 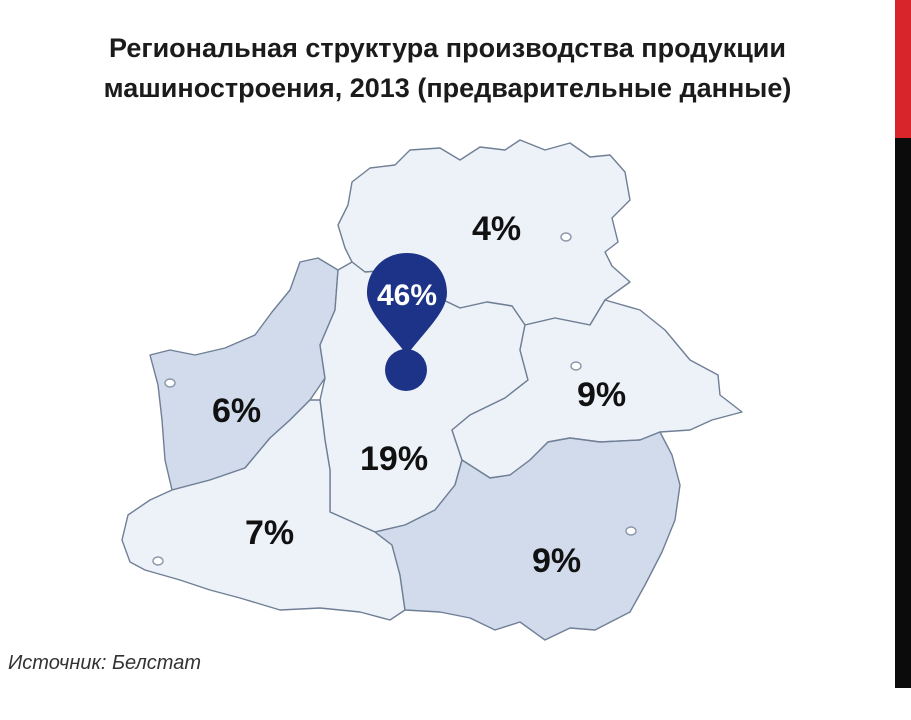 I want to click on region-label-vitebsk: 4%, so click(x=496, y=229).